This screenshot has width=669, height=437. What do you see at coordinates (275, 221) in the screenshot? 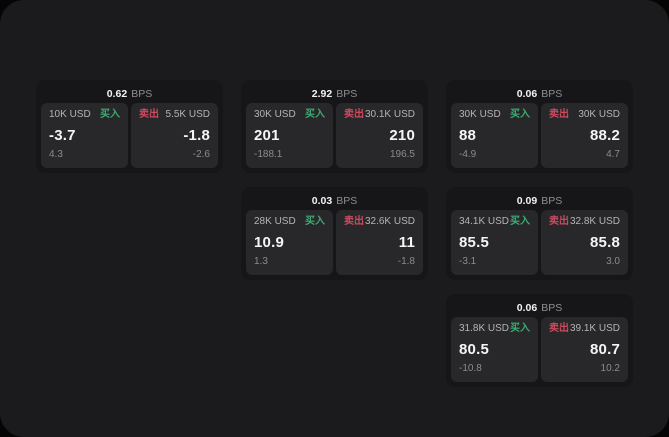
I see `buy-size-label: 28K USD` at bounding box center [275, 221].